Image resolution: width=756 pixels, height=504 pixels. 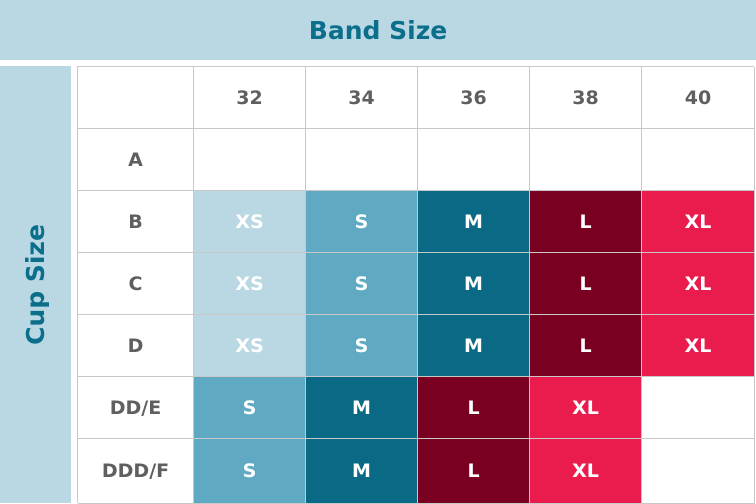 What do you see at coordinates (698, 98) in the screenshot?
I see `band-size-40: 40` at bounding box center [698, 98].